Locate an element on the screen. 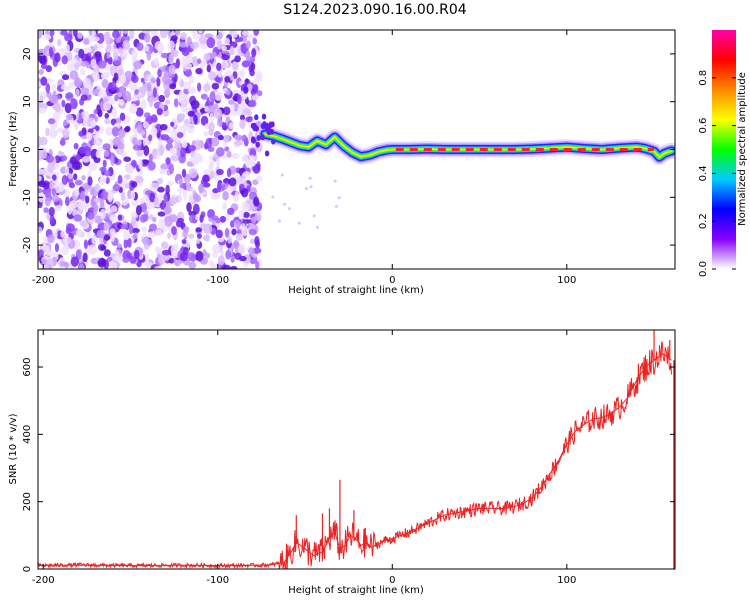 The image size is (750, 600). spectrogram-xtick-label: 0 is located at coordinates (392, 280).